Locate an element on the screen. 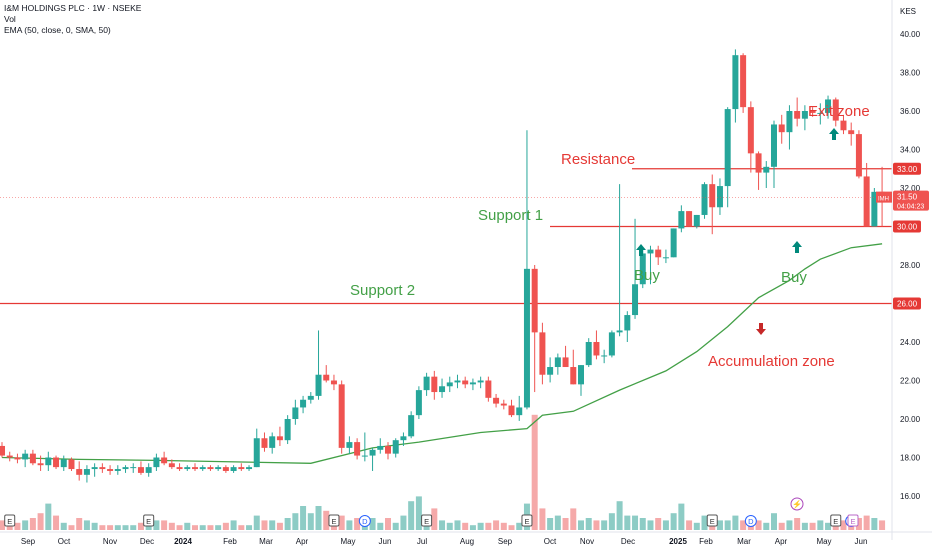 The height and width of the screenshot is (550, 932). x-tick-label: Oct is located at coordinates (64, 541).